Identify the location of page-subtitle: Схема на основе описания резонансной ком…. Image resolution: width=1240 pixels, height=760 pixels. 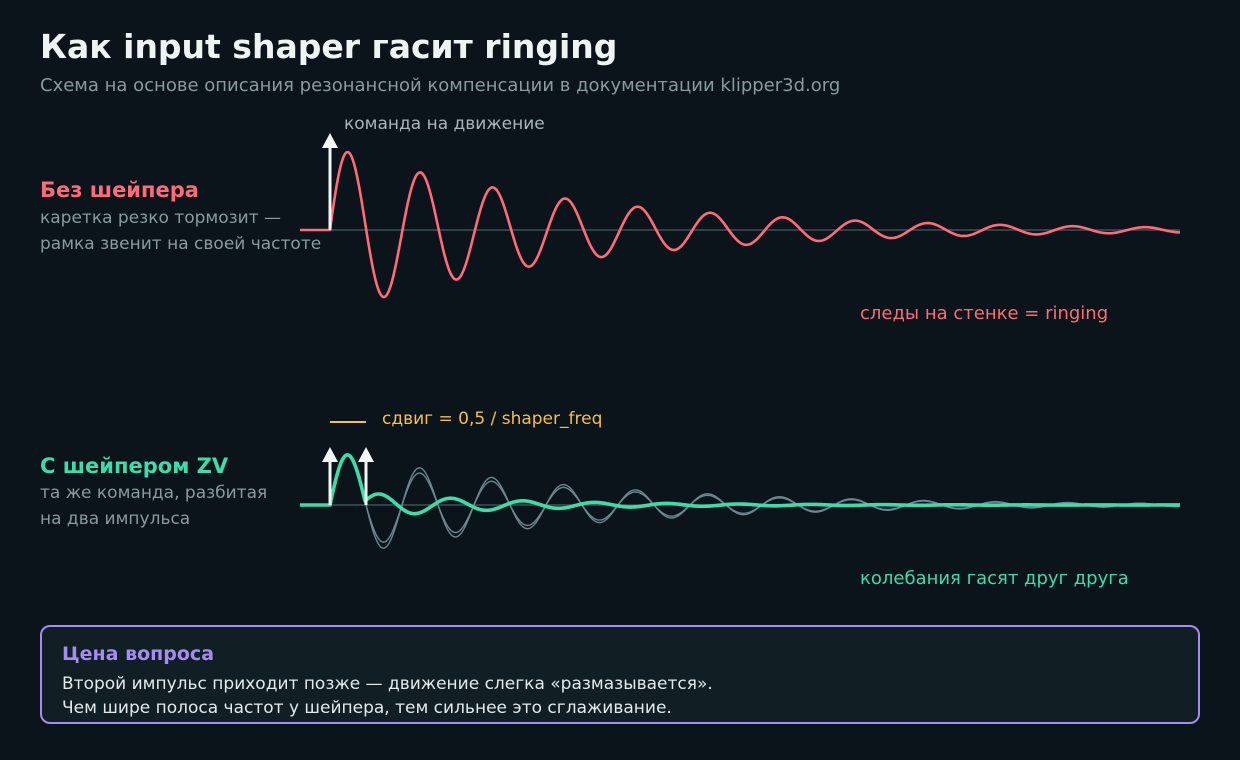
(440, 85).